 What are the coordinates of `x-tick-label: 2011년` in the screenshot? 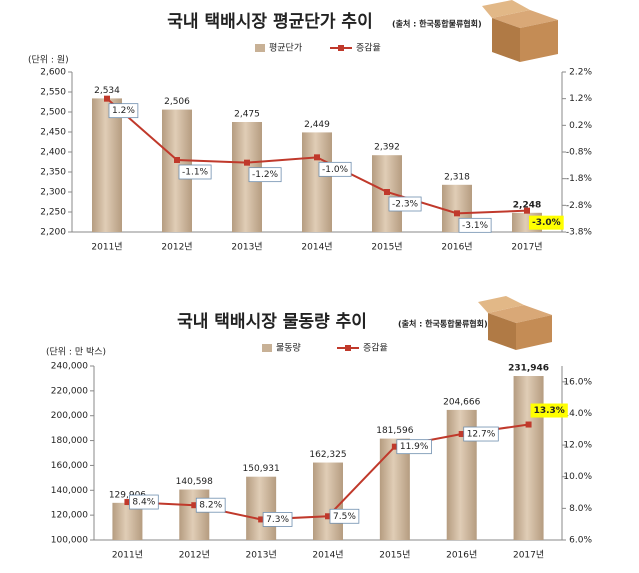 It's located at (106, 247).